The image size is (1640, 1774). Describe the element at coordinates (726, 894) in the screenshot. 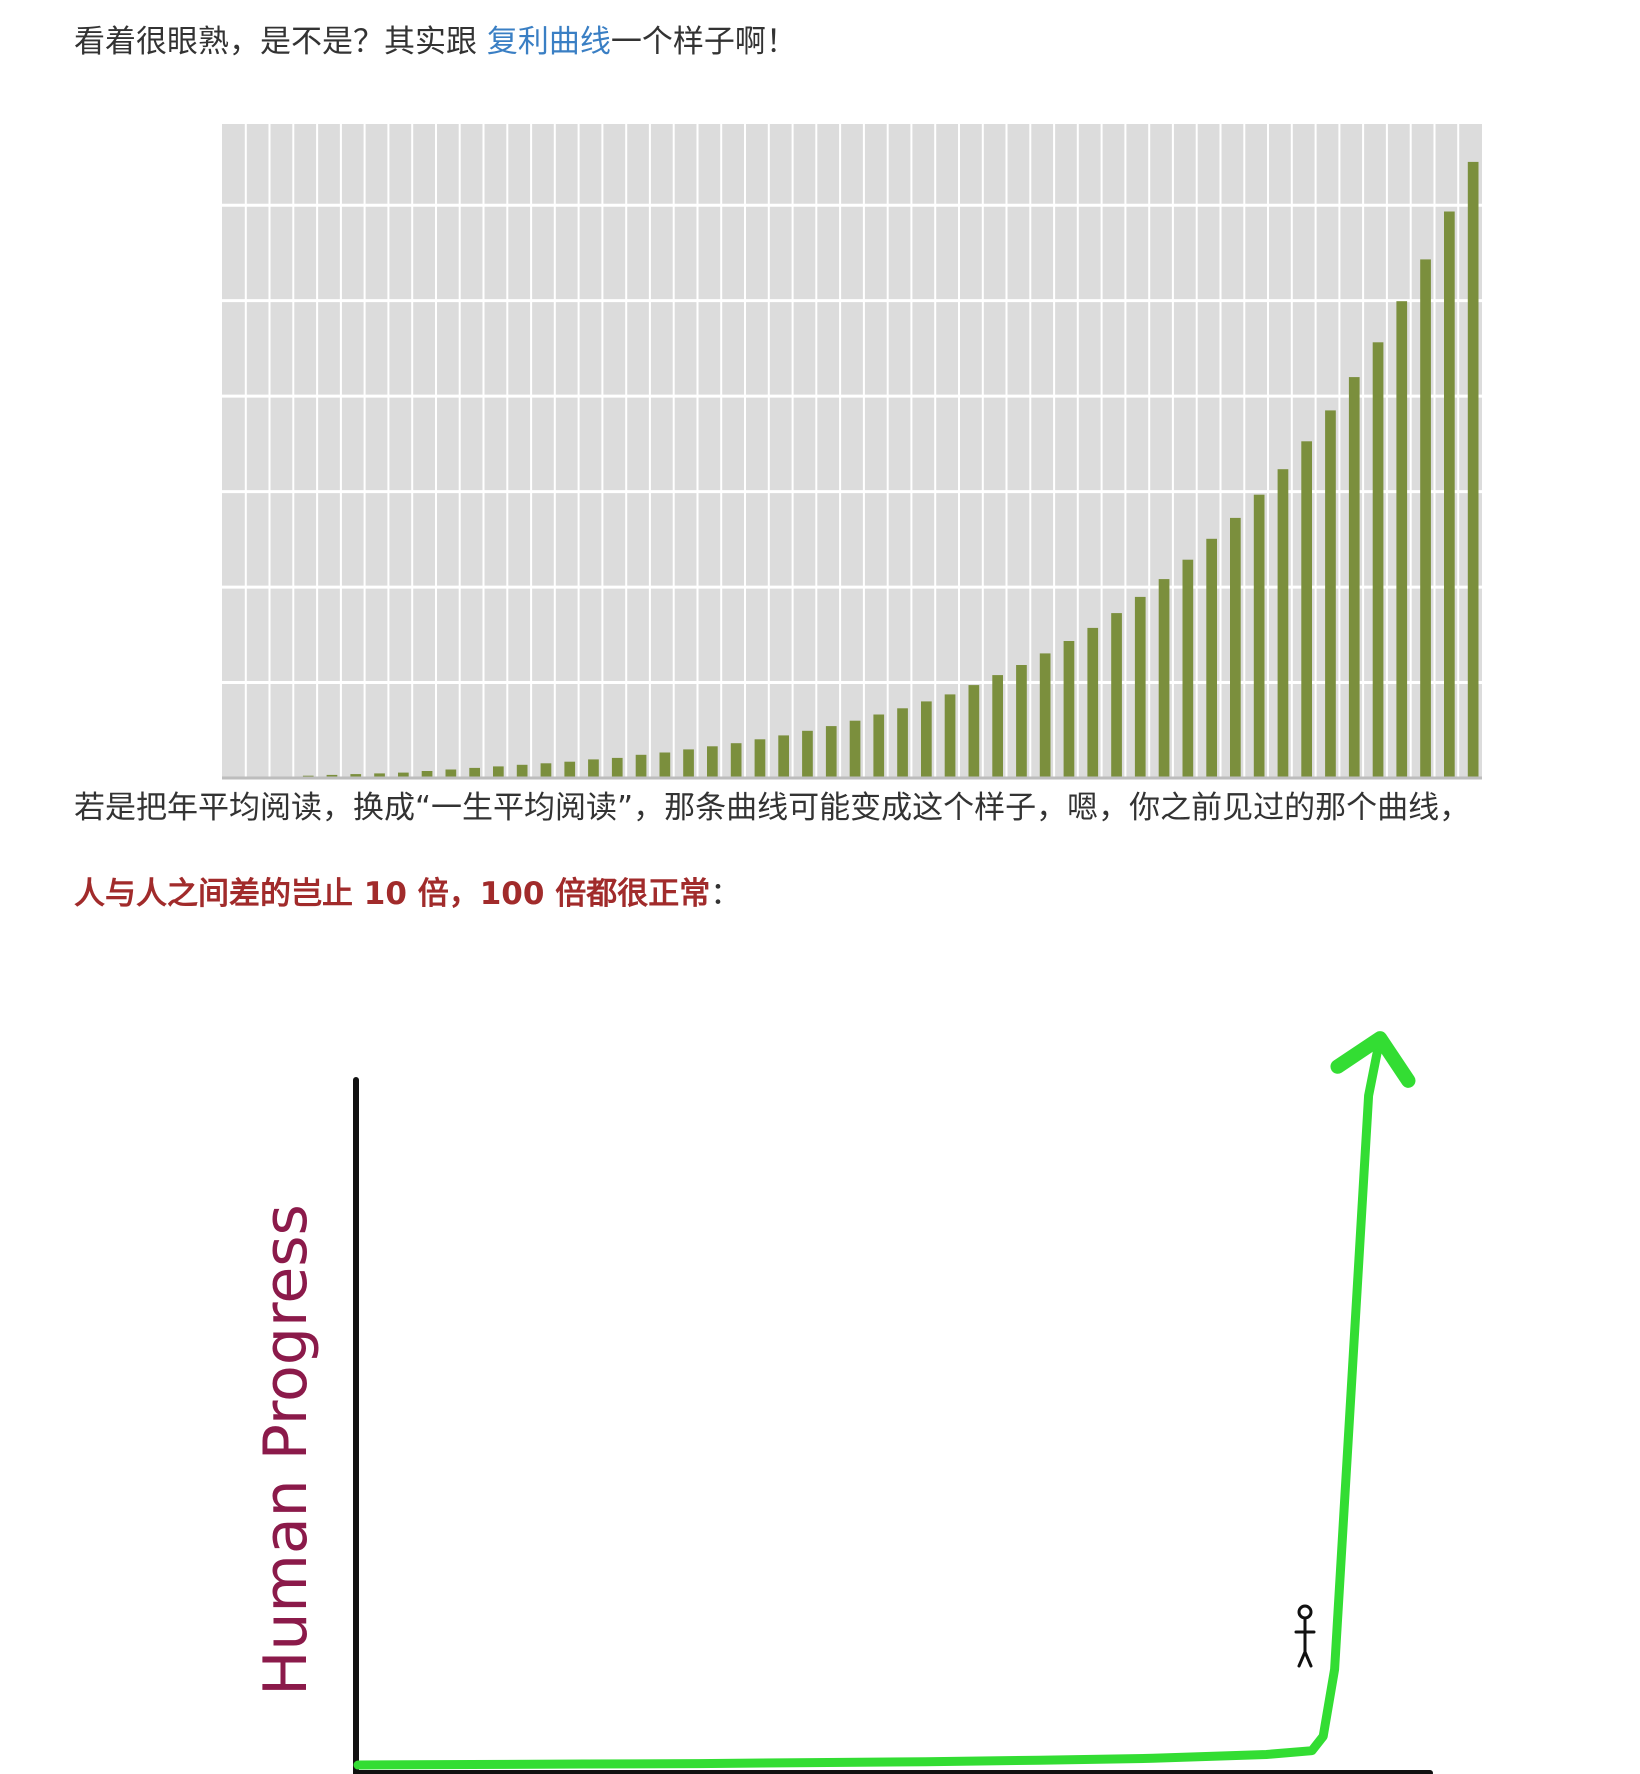

I see `emphasis-colon: ：` at that location.